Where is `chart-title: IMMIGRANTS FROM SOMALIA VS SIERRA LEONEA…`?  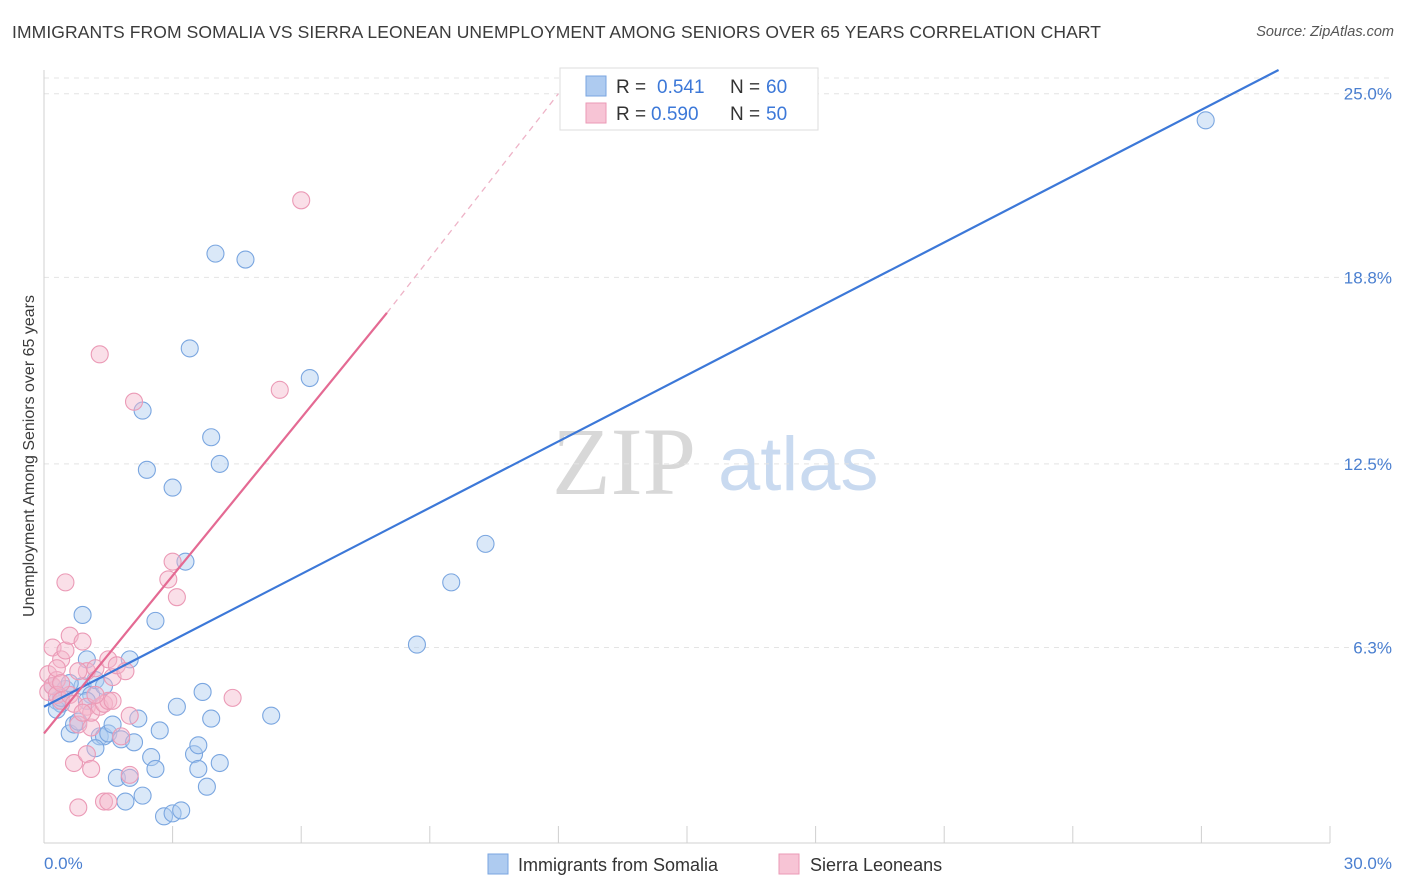 chart-title: IMMIGRANTS FROM SOMALIA VS SIERRA LEONEA… is located at coordinates (557, 32).